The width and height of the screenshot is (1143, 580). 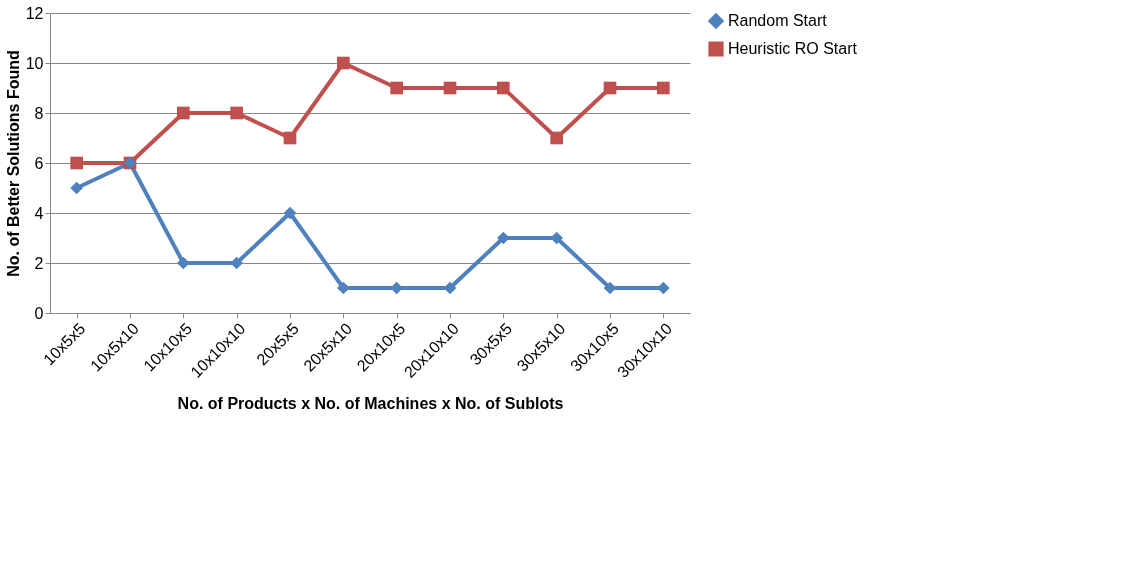 I want to click on y-tick-label: 12, so click(x=34, y=13).